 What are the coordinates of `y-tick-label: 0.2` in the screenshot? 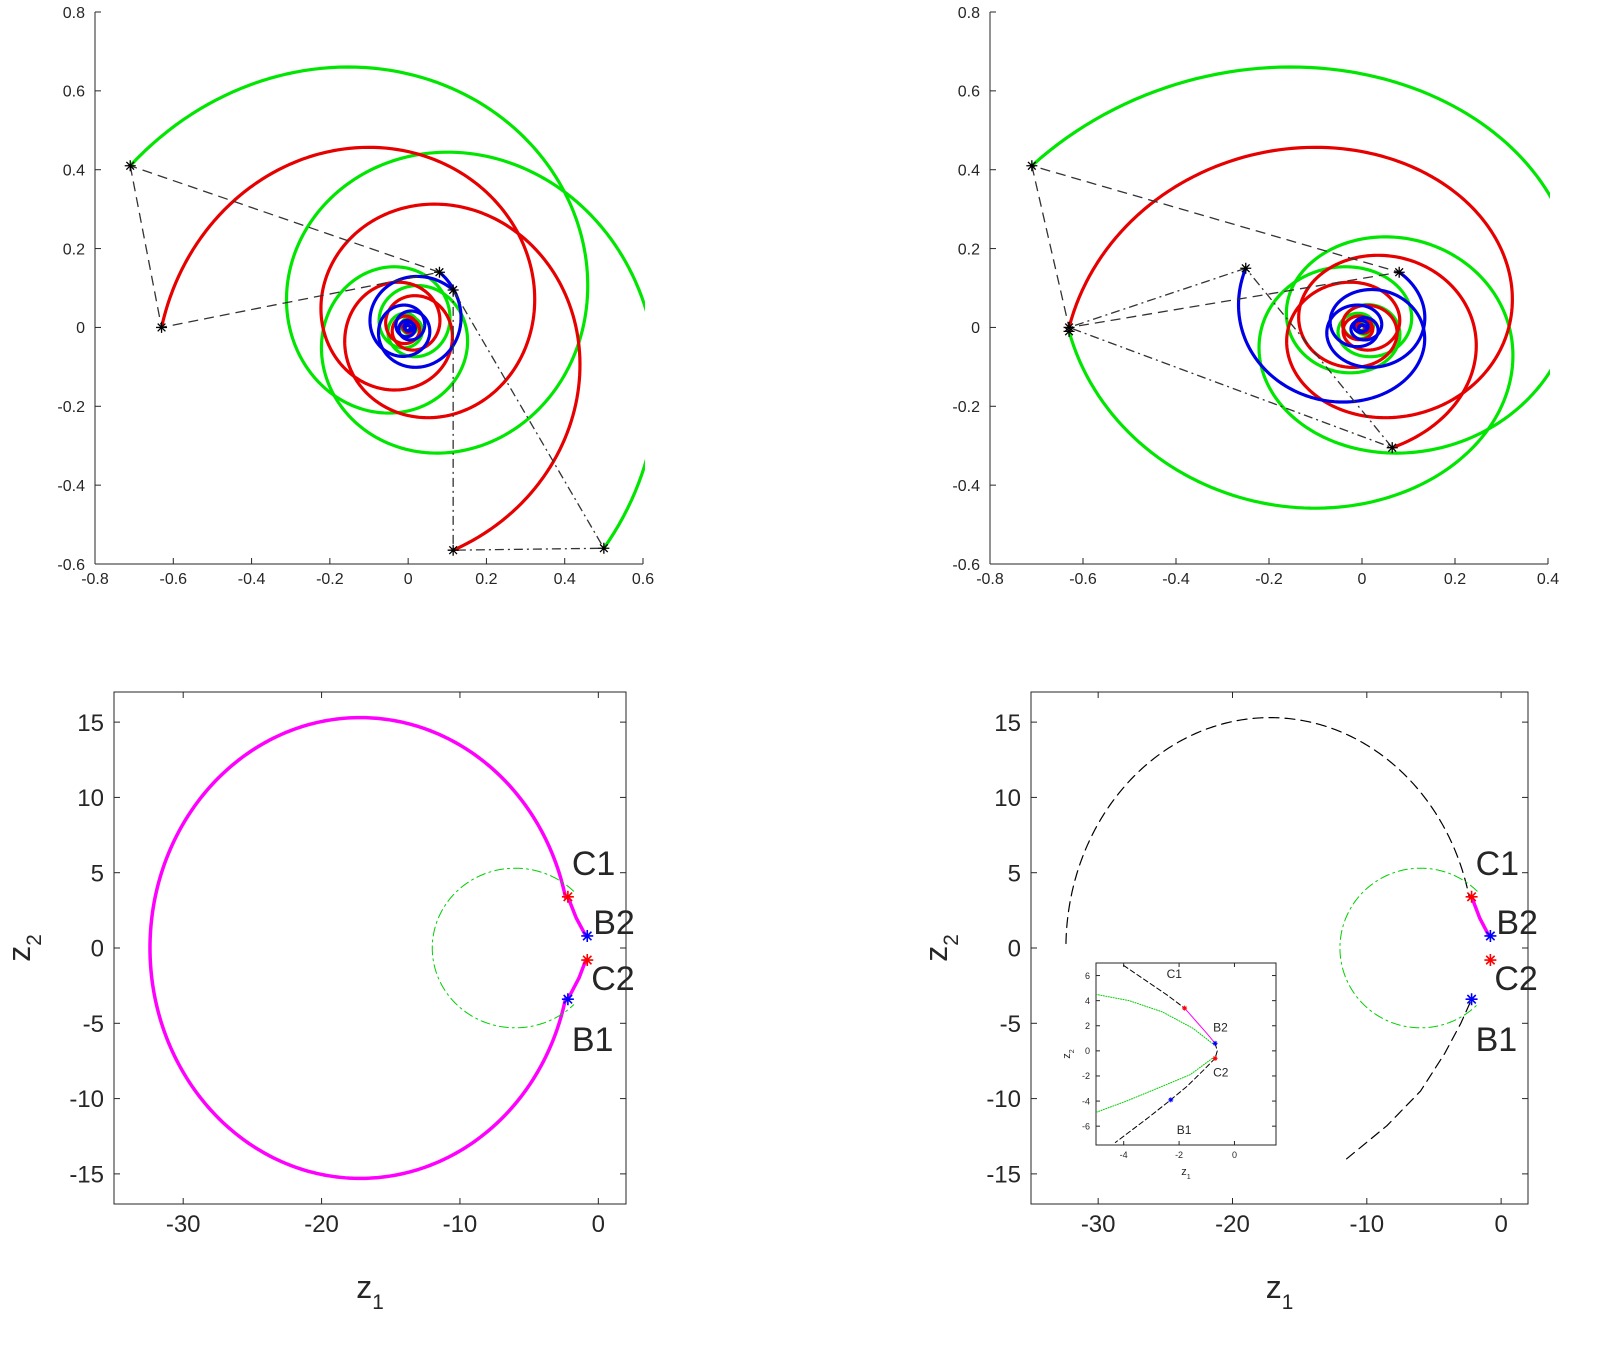 It's located at (74, 249).